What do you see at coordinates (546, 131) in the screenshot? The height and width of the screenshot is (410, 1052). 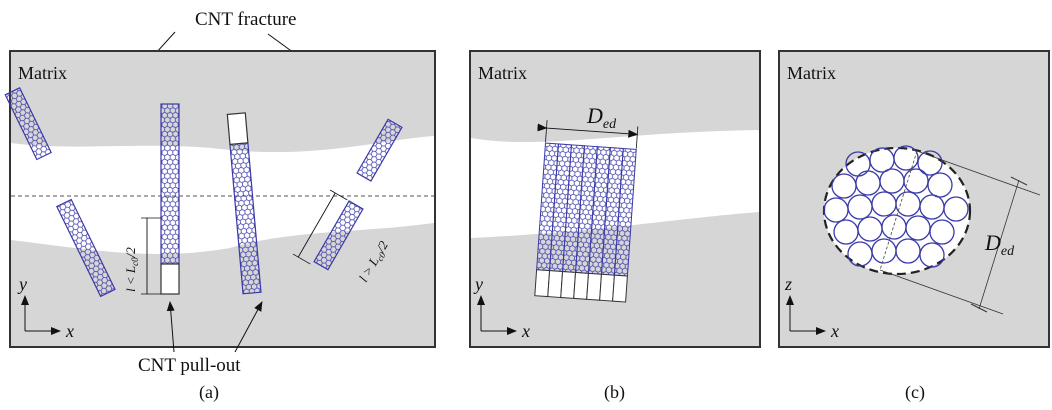 I see `diameter-tick-left` at bounding box center [546, 131].